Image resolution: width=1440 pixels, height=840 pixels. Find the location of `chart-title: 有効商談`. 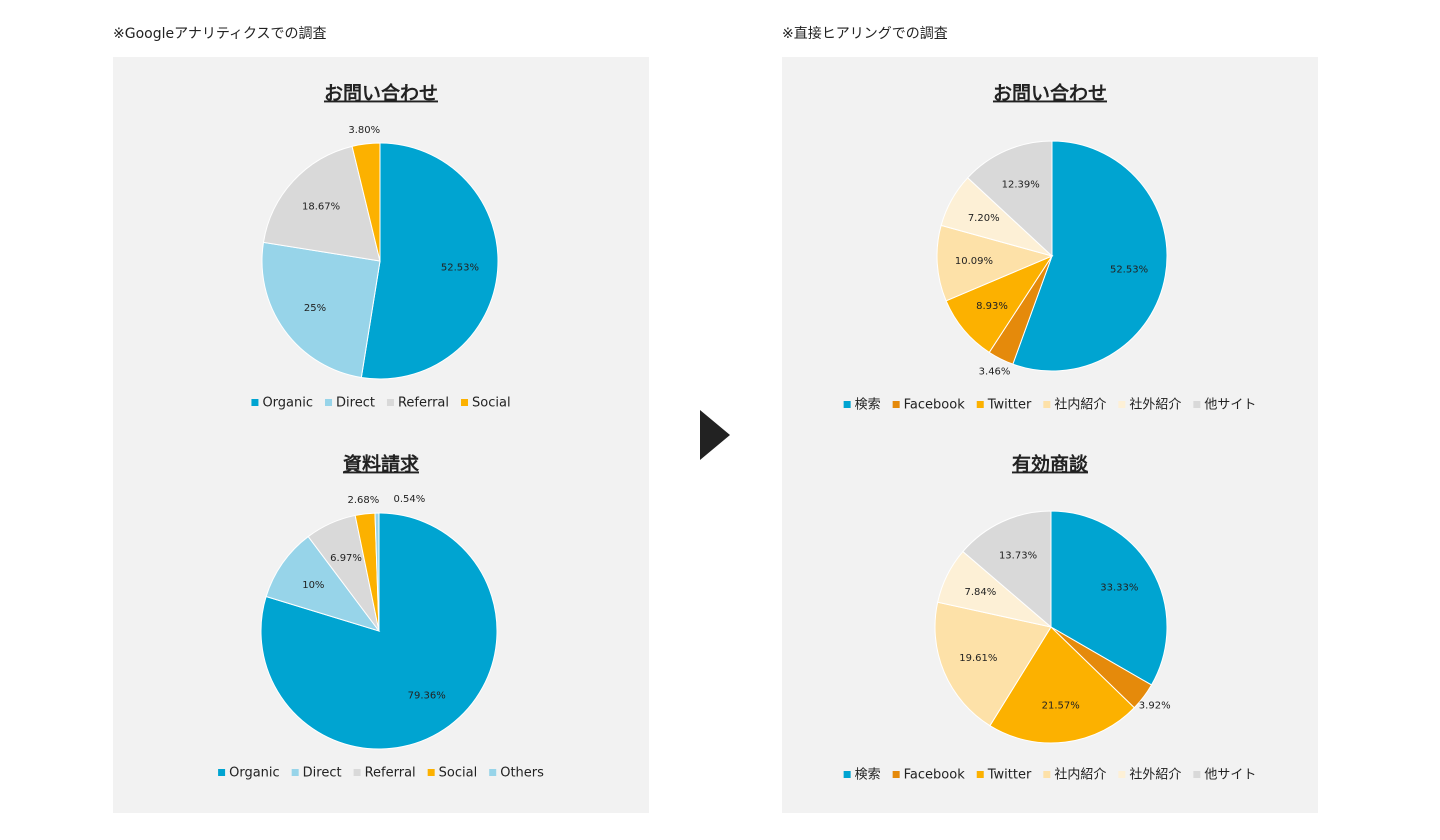

chart-title: 有効商談 is located at coordinates (1050, 464).